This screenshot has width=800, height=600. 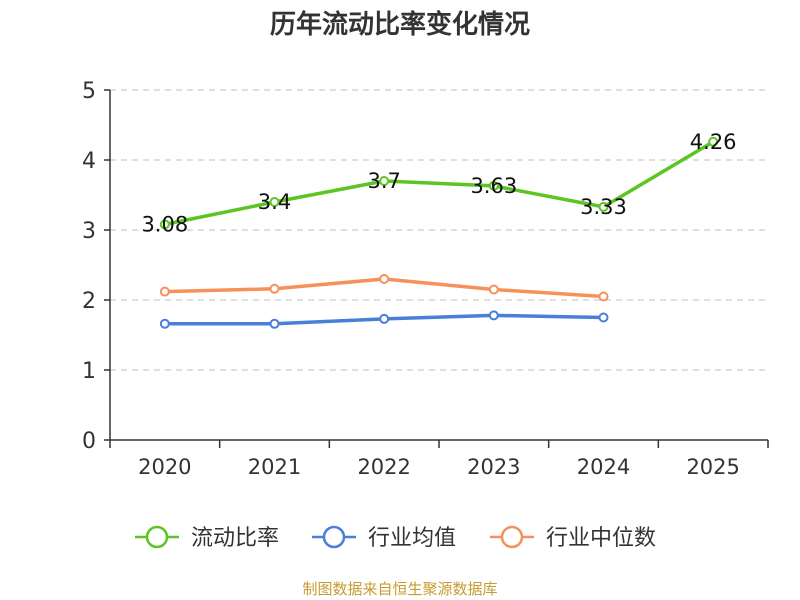 I want to click on y-tick-label: 1, so click(x=89, y=371).